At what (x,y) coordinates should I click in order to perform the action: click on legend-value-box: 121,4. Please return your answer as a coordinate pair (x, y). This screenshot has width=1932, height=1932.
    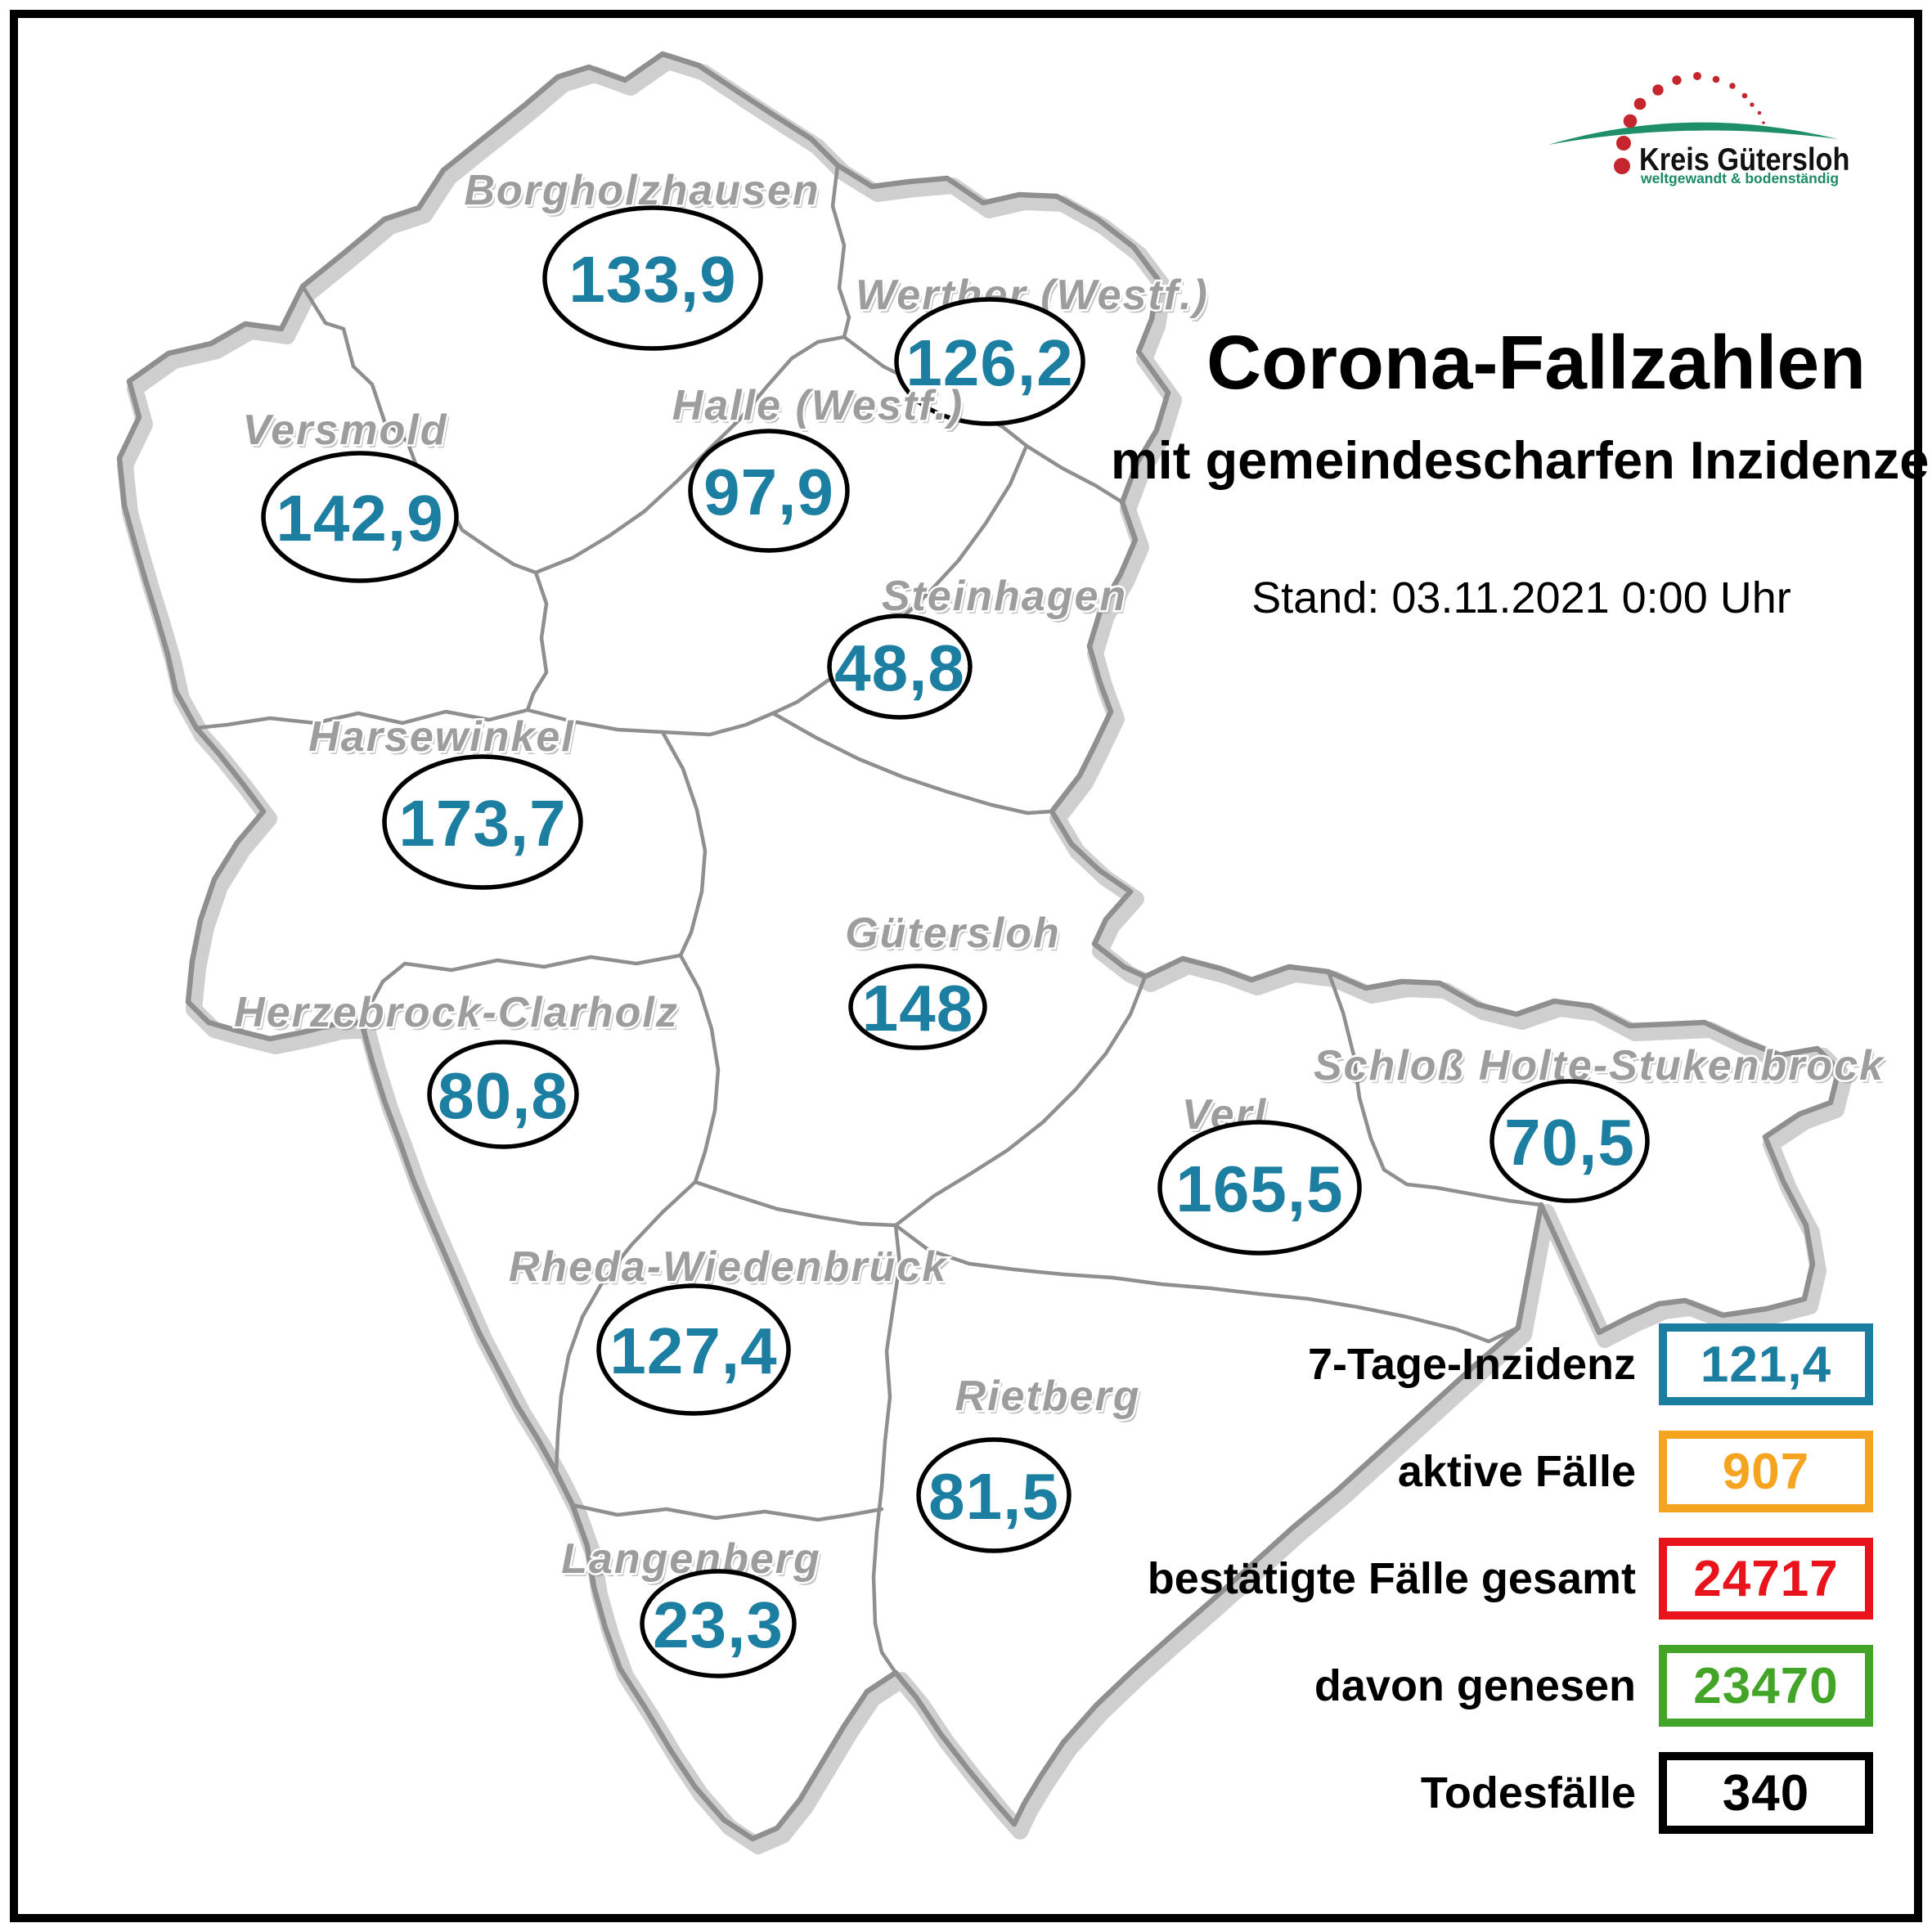
    Looking at the image, I should click on (1766, 1364).